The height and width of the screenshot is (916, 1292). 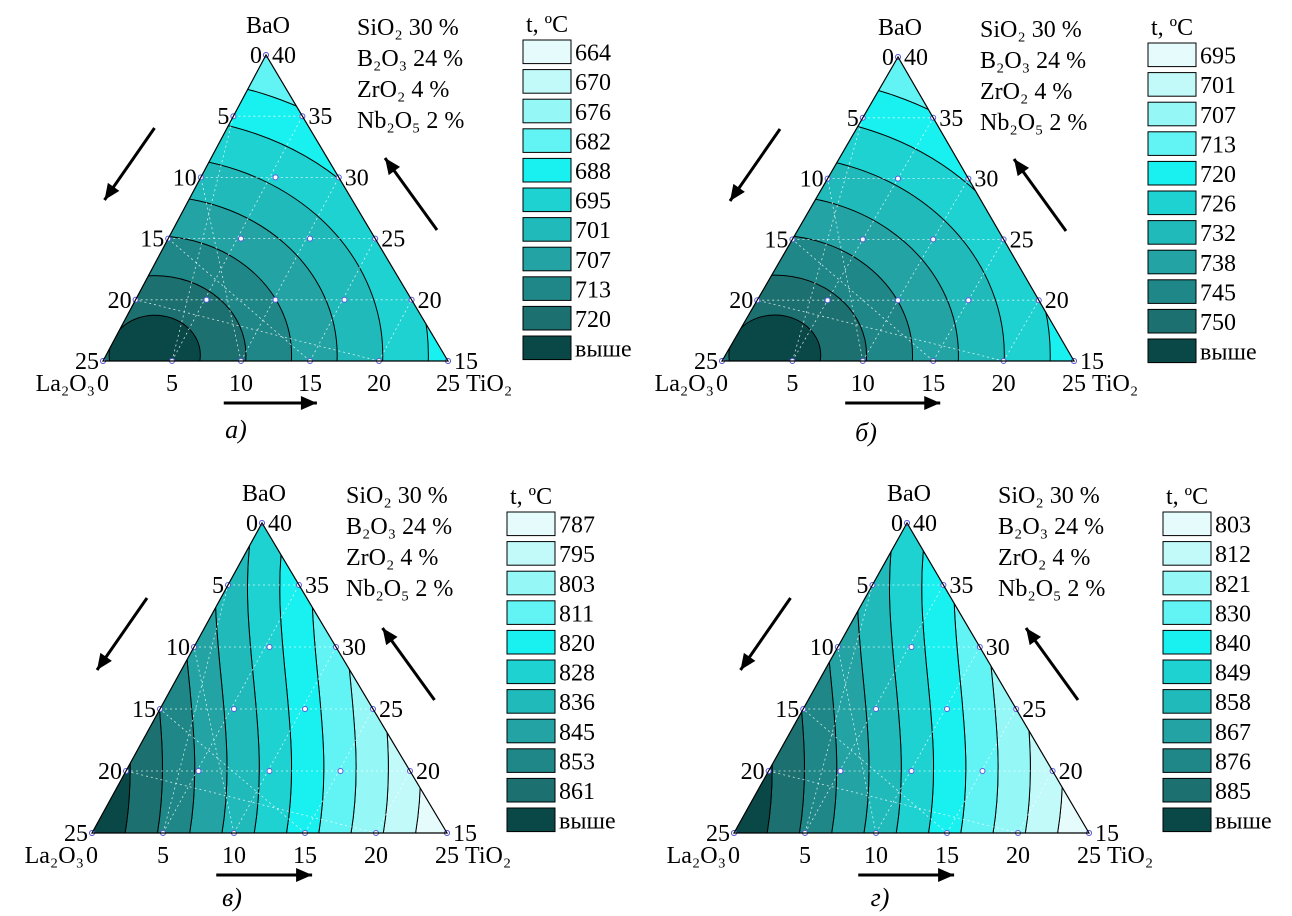 I want to click on legend-label: 830, so click(x=1233, y=614).